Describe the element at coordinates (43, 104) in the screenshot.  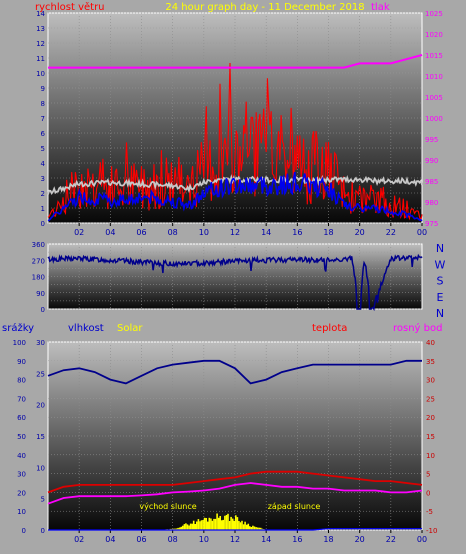
I see `wind-y-tick-label: 8` at that location.